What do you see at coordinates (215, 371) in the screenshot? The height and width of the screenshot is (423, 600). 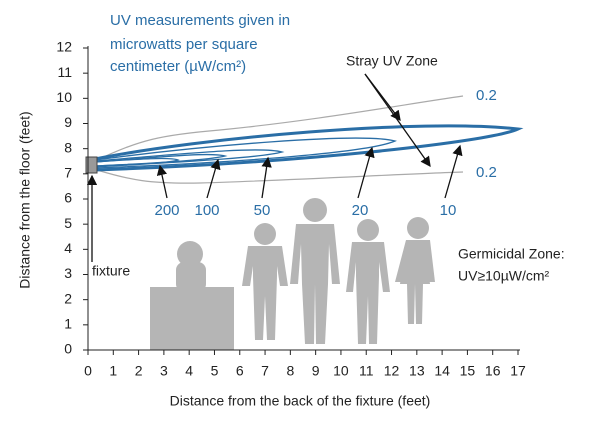 I see `x-tick-label: 5` at bounding box center [215, 371].